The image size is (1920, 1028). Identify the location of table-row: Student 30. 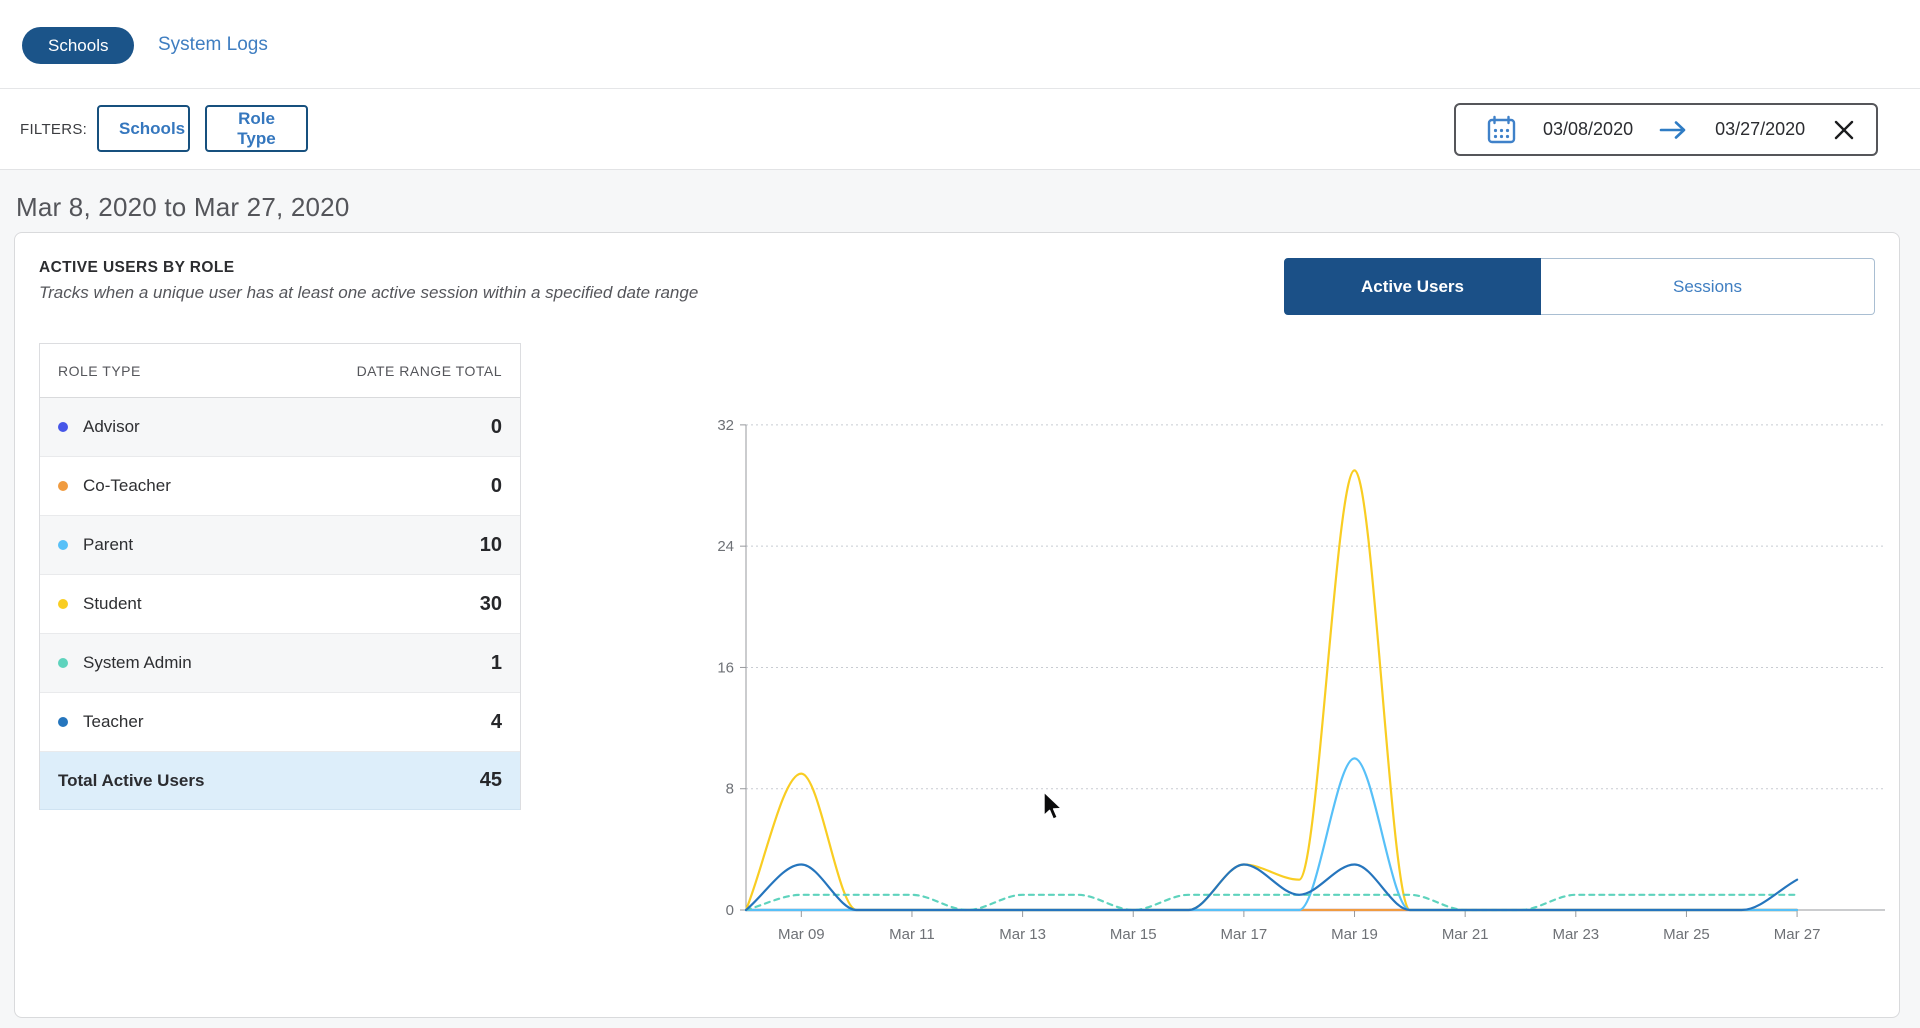
(280, 604).